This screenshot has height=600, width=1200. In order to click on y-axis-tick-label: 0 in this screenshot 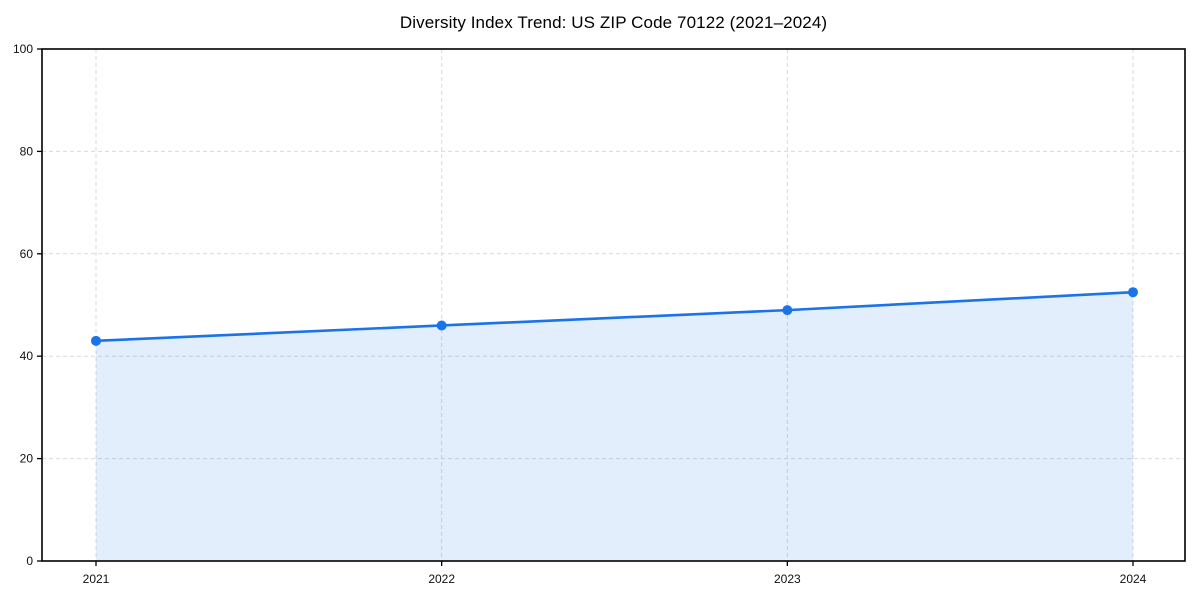, I will do `click(29, 561)`.